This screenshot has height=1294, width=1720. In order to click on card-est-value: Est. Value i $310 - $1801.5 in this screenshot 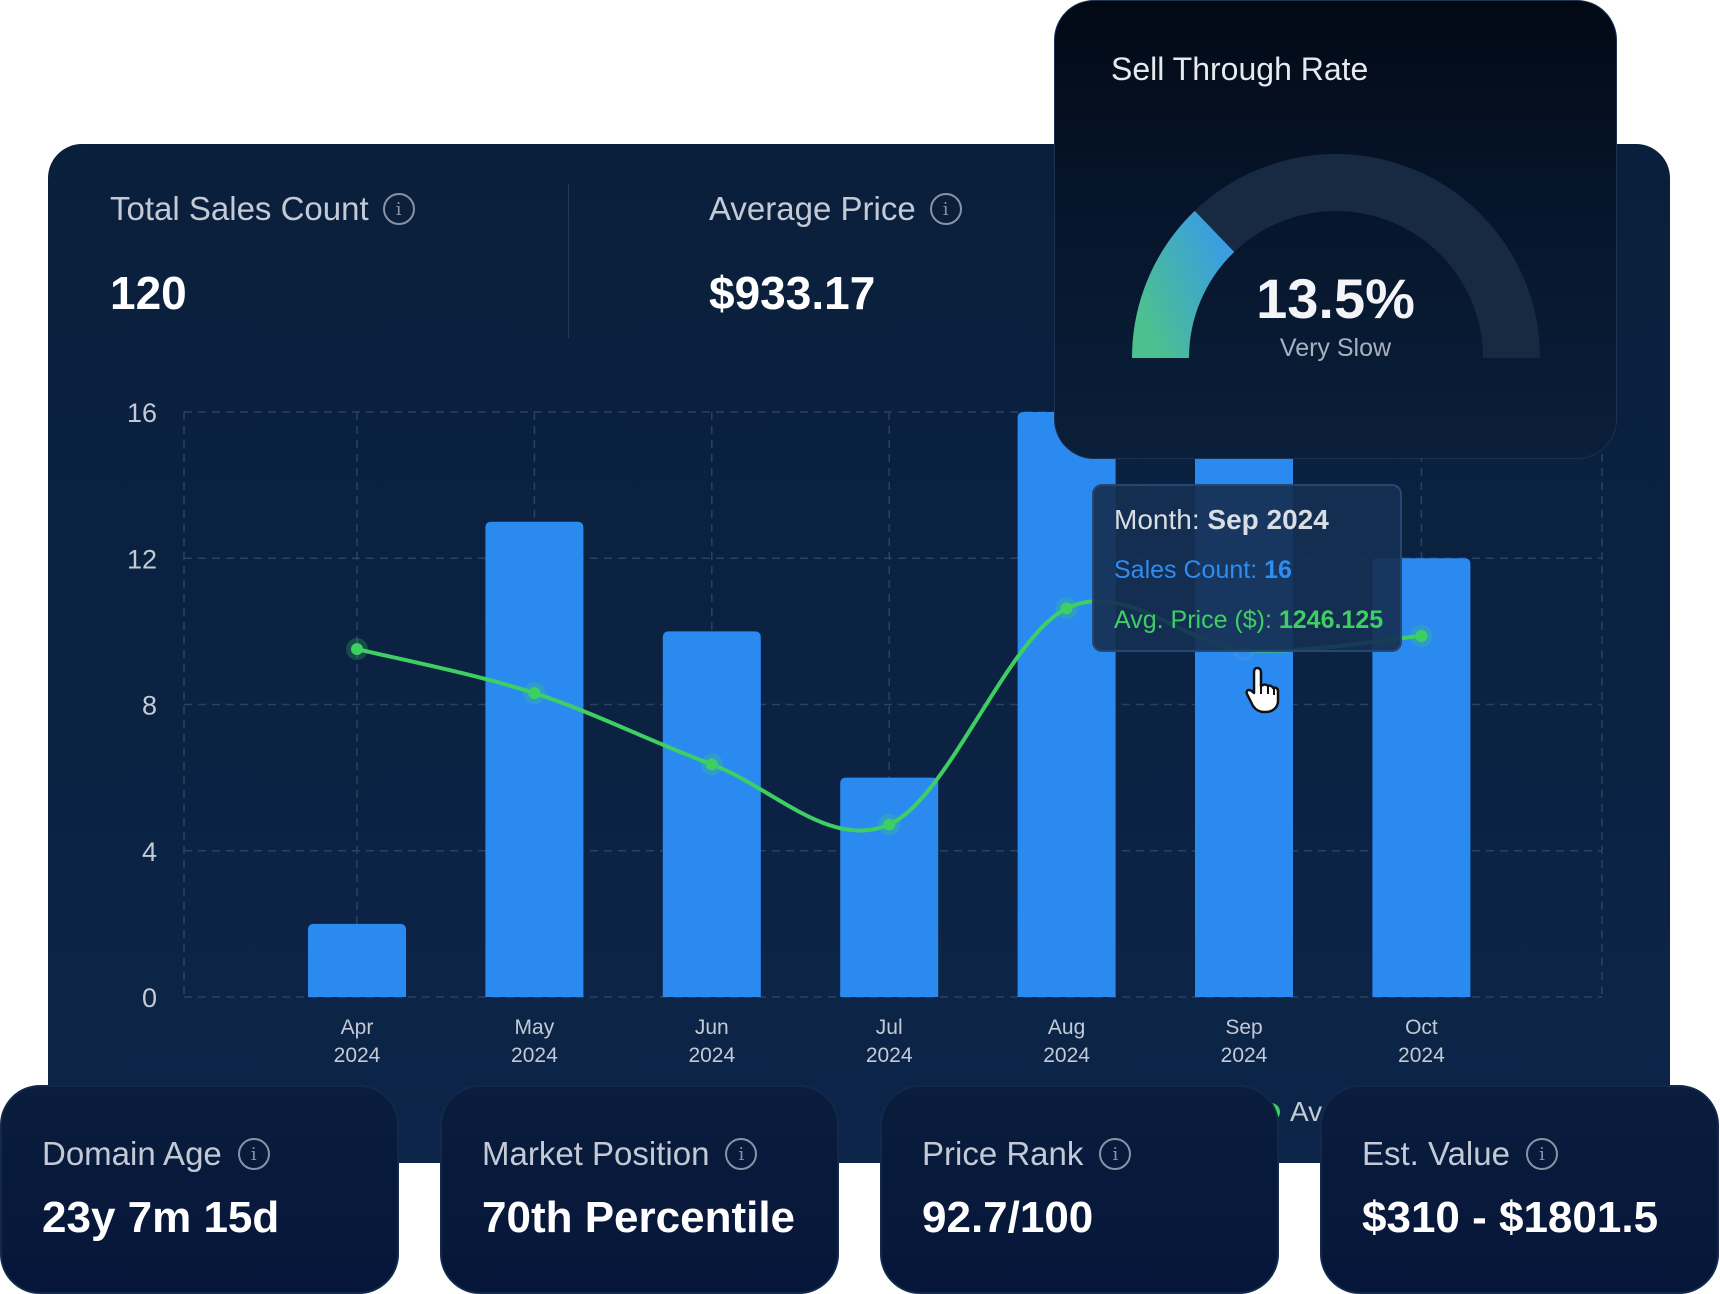, I will do `click(1519, 1189)`.